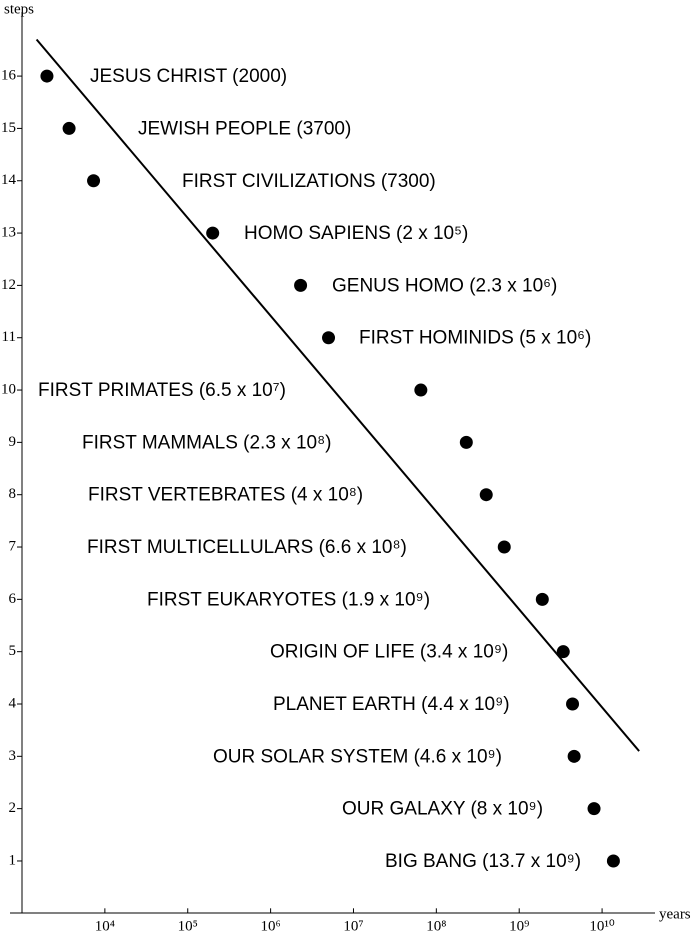  I want to click on x-tick-label: 10⁶, so click(270, 927).